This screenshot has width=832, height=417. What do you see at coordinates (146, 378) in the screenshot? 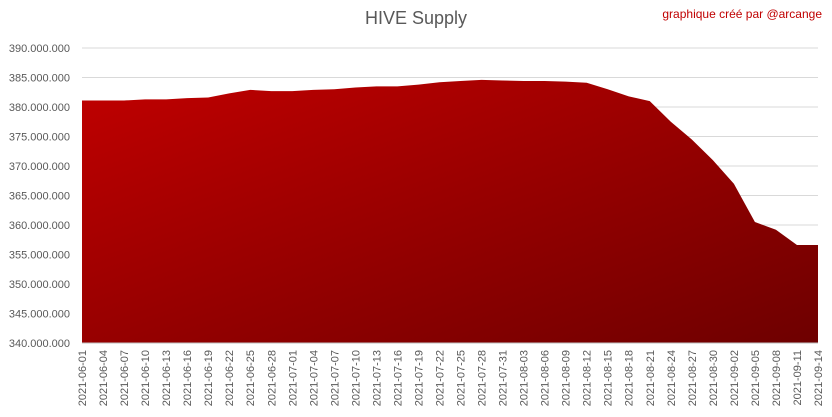
I see `x-tick-label: 2021-06-10` at bounding box center [146, 378].